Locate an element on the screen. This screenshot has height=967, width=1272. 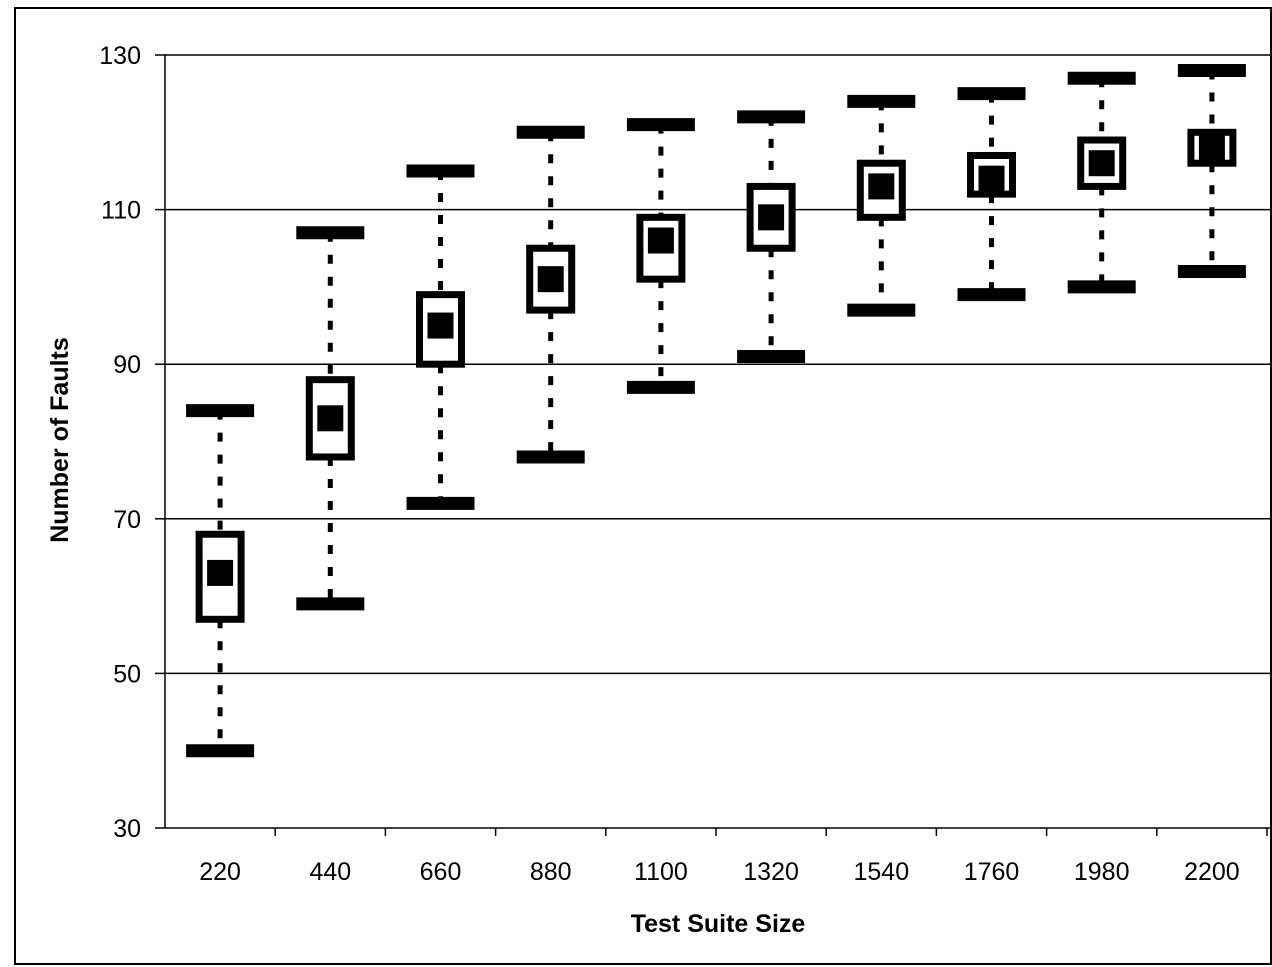
x-tick-label-440: 440 is located at coordinates (330, 872).